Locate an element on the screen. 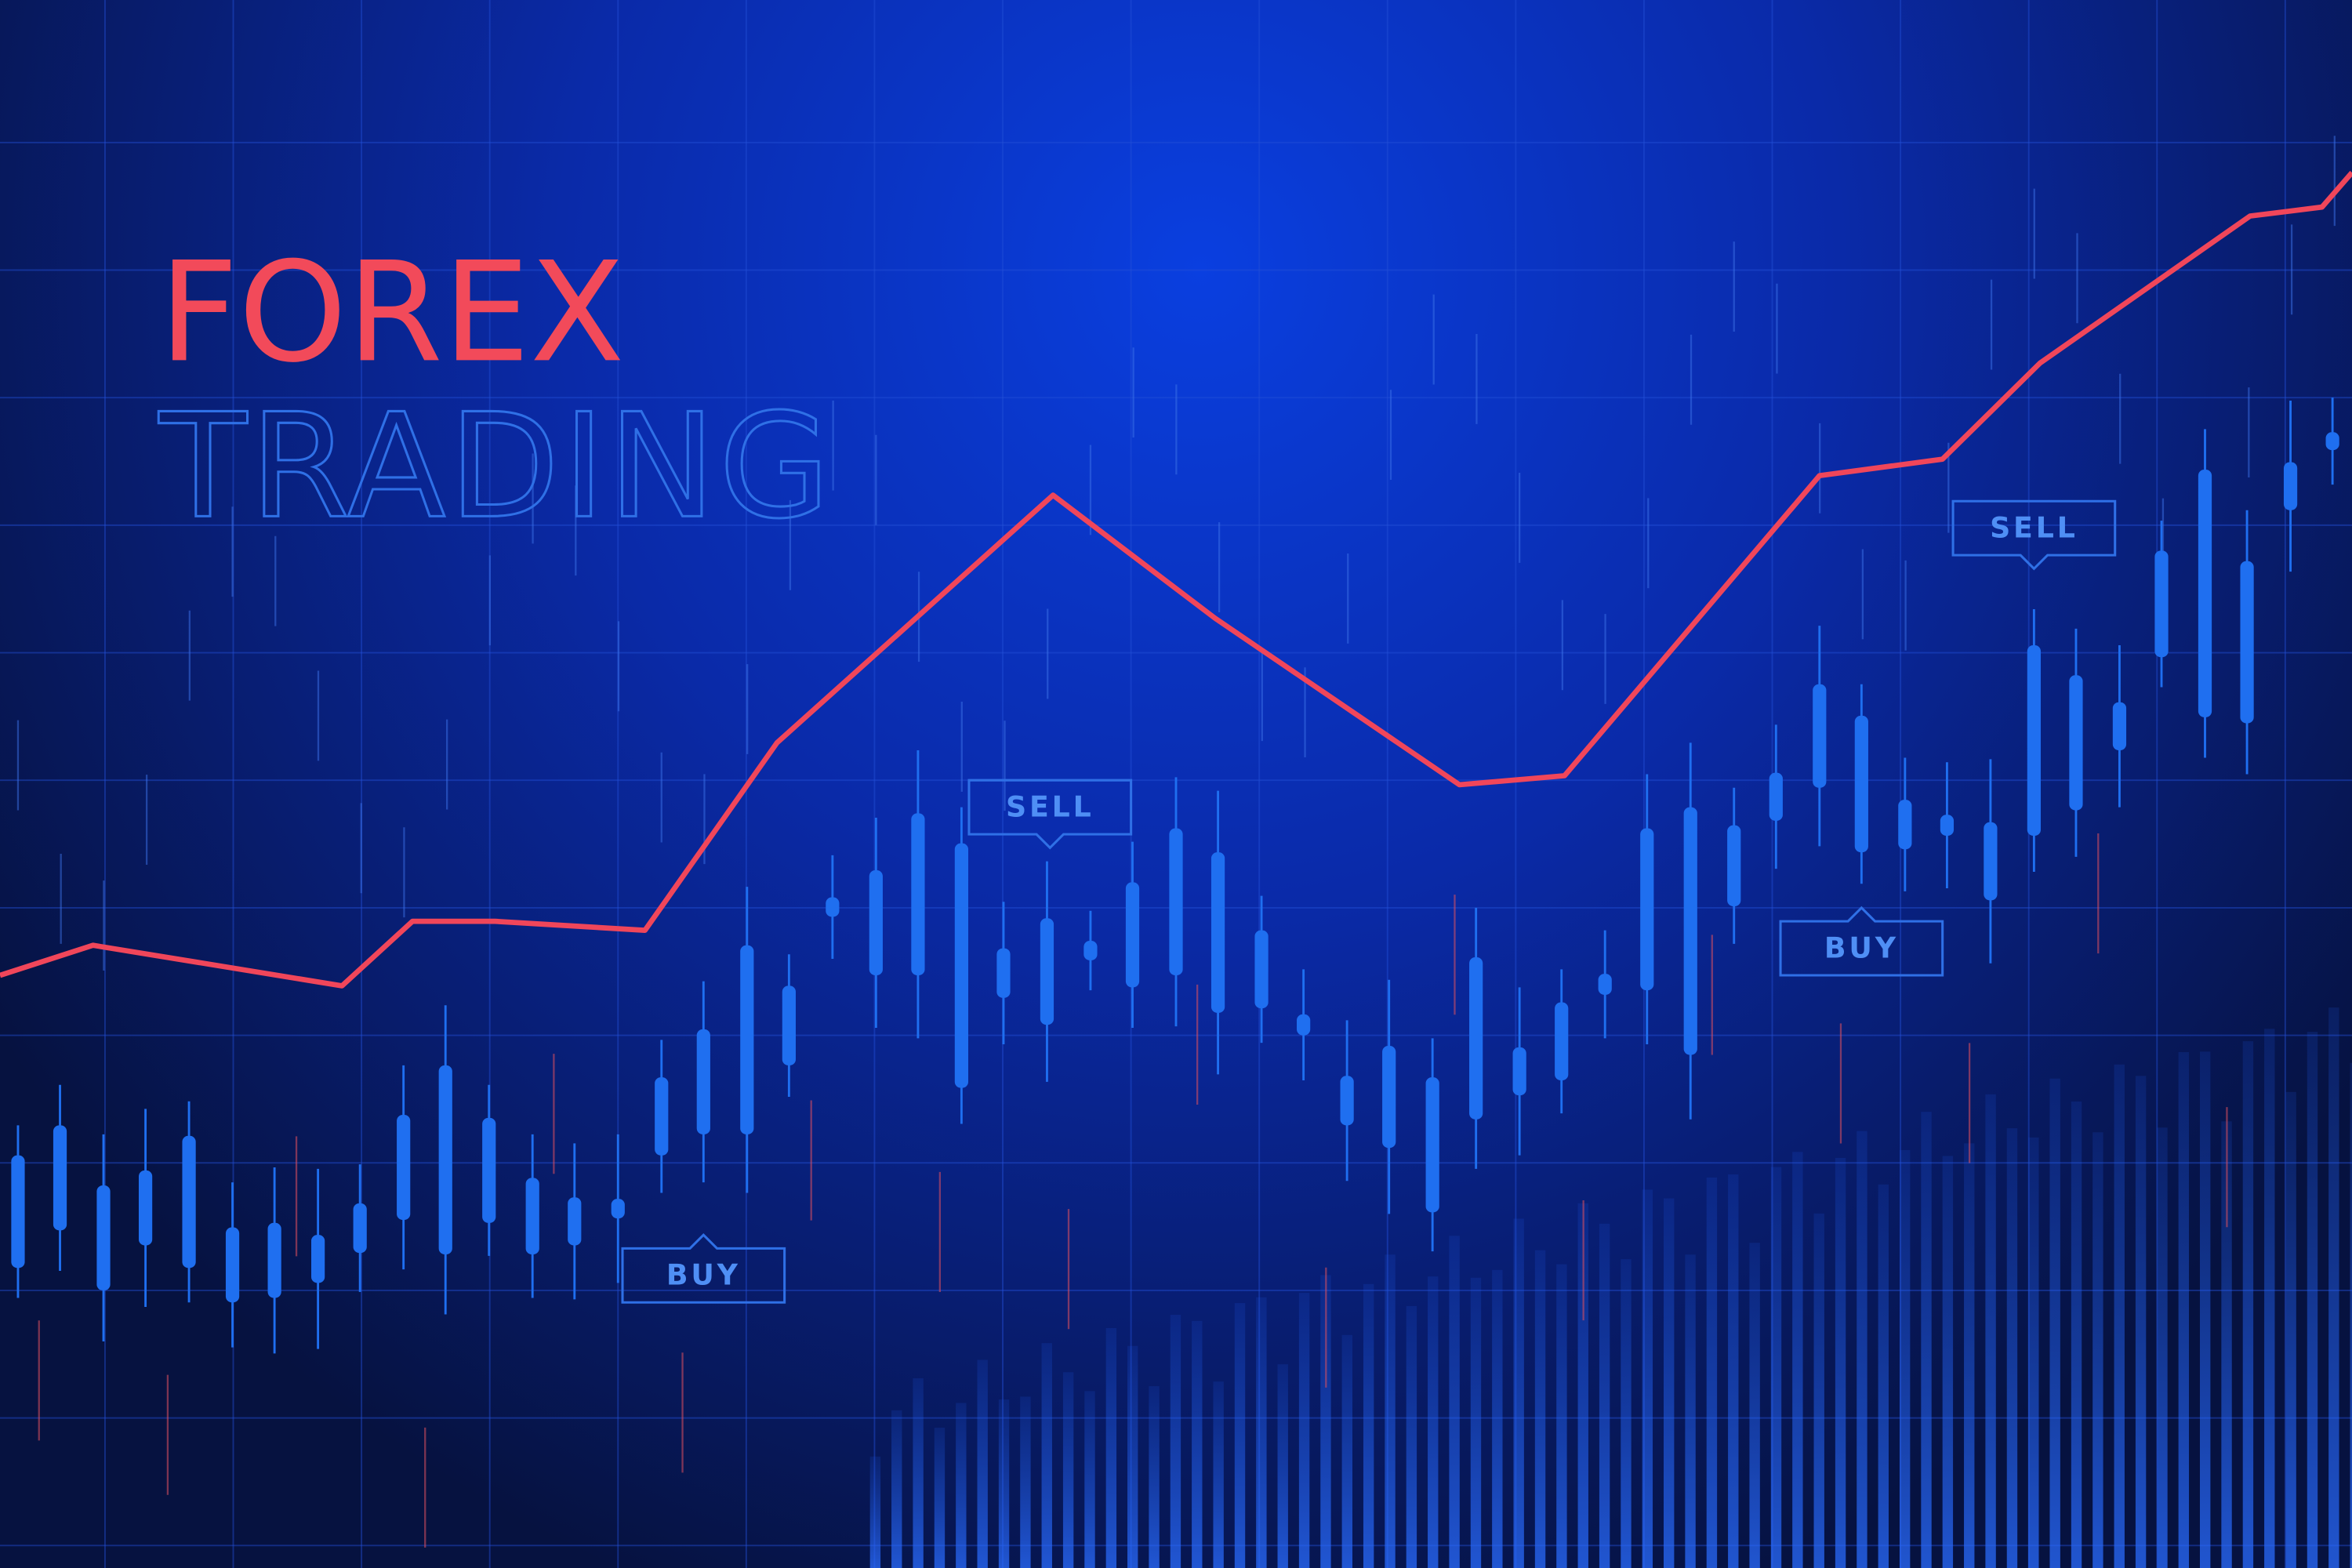 This screenshot has height=1568, width=2352. tag-label: BUY is located at coordinates (703, 1275).